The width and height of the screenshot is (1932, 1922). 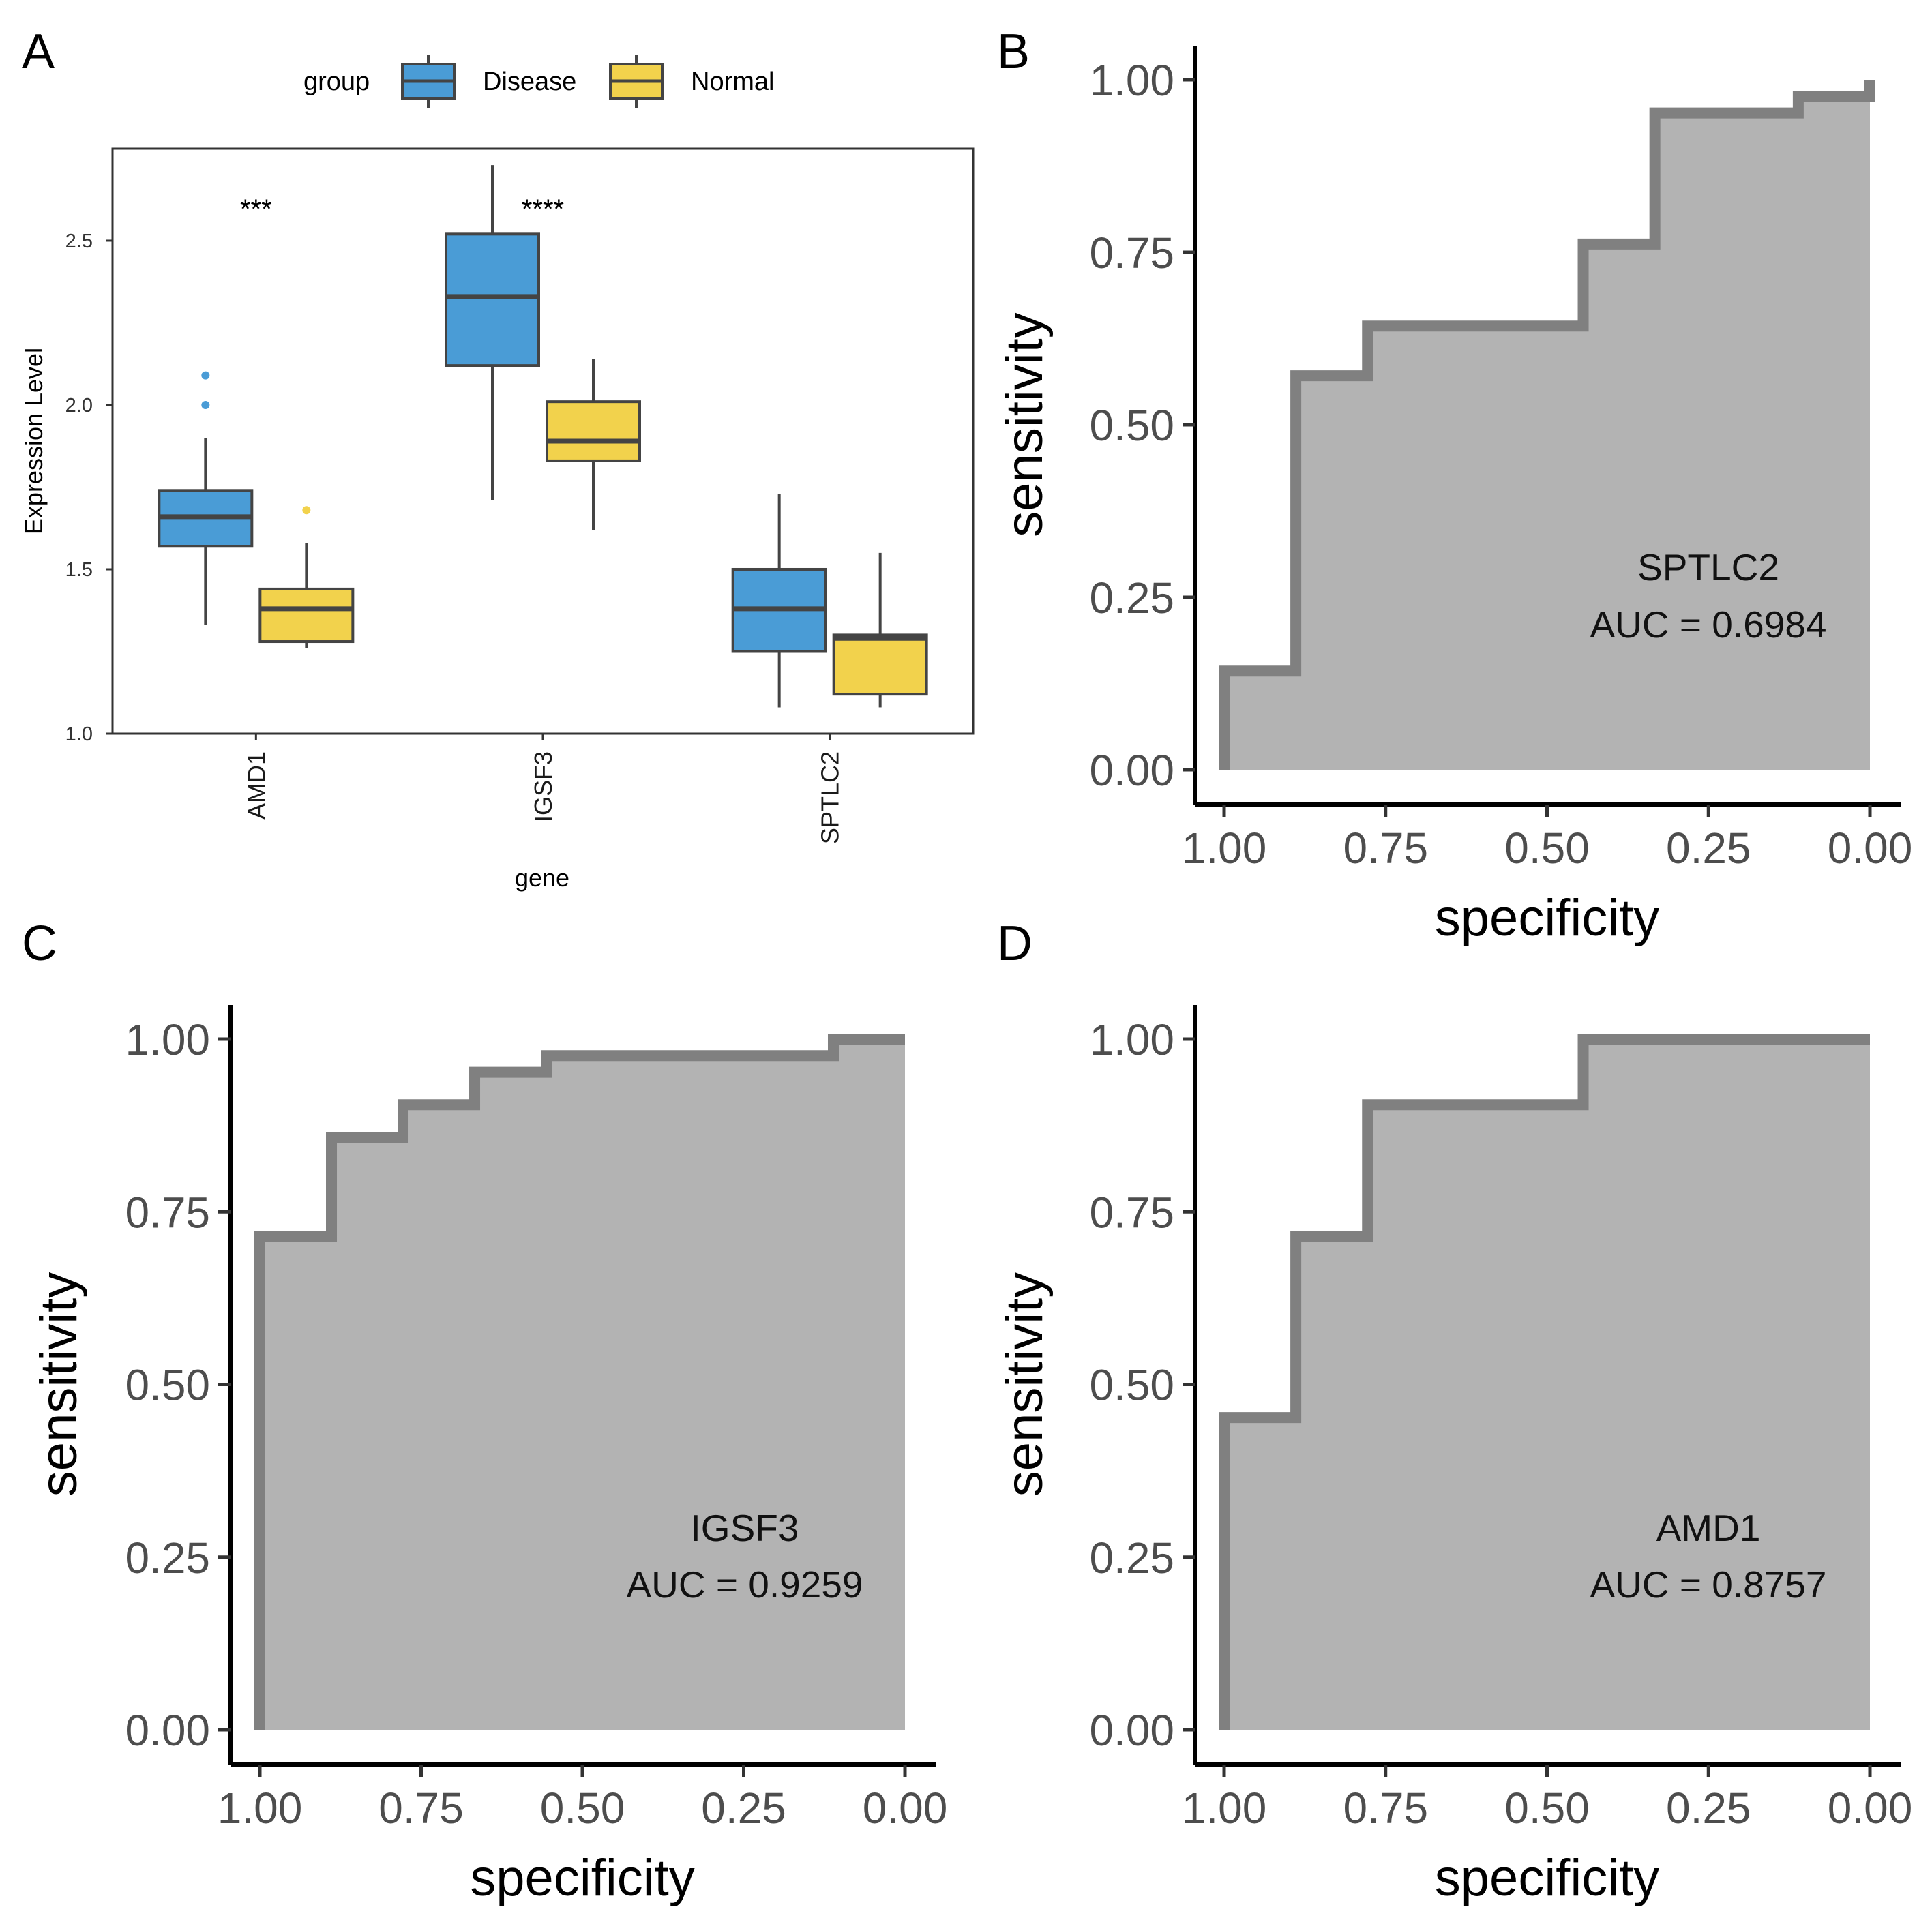 I want to click on box-x-tick-label: IGSF3, so click(x=543, y=787).